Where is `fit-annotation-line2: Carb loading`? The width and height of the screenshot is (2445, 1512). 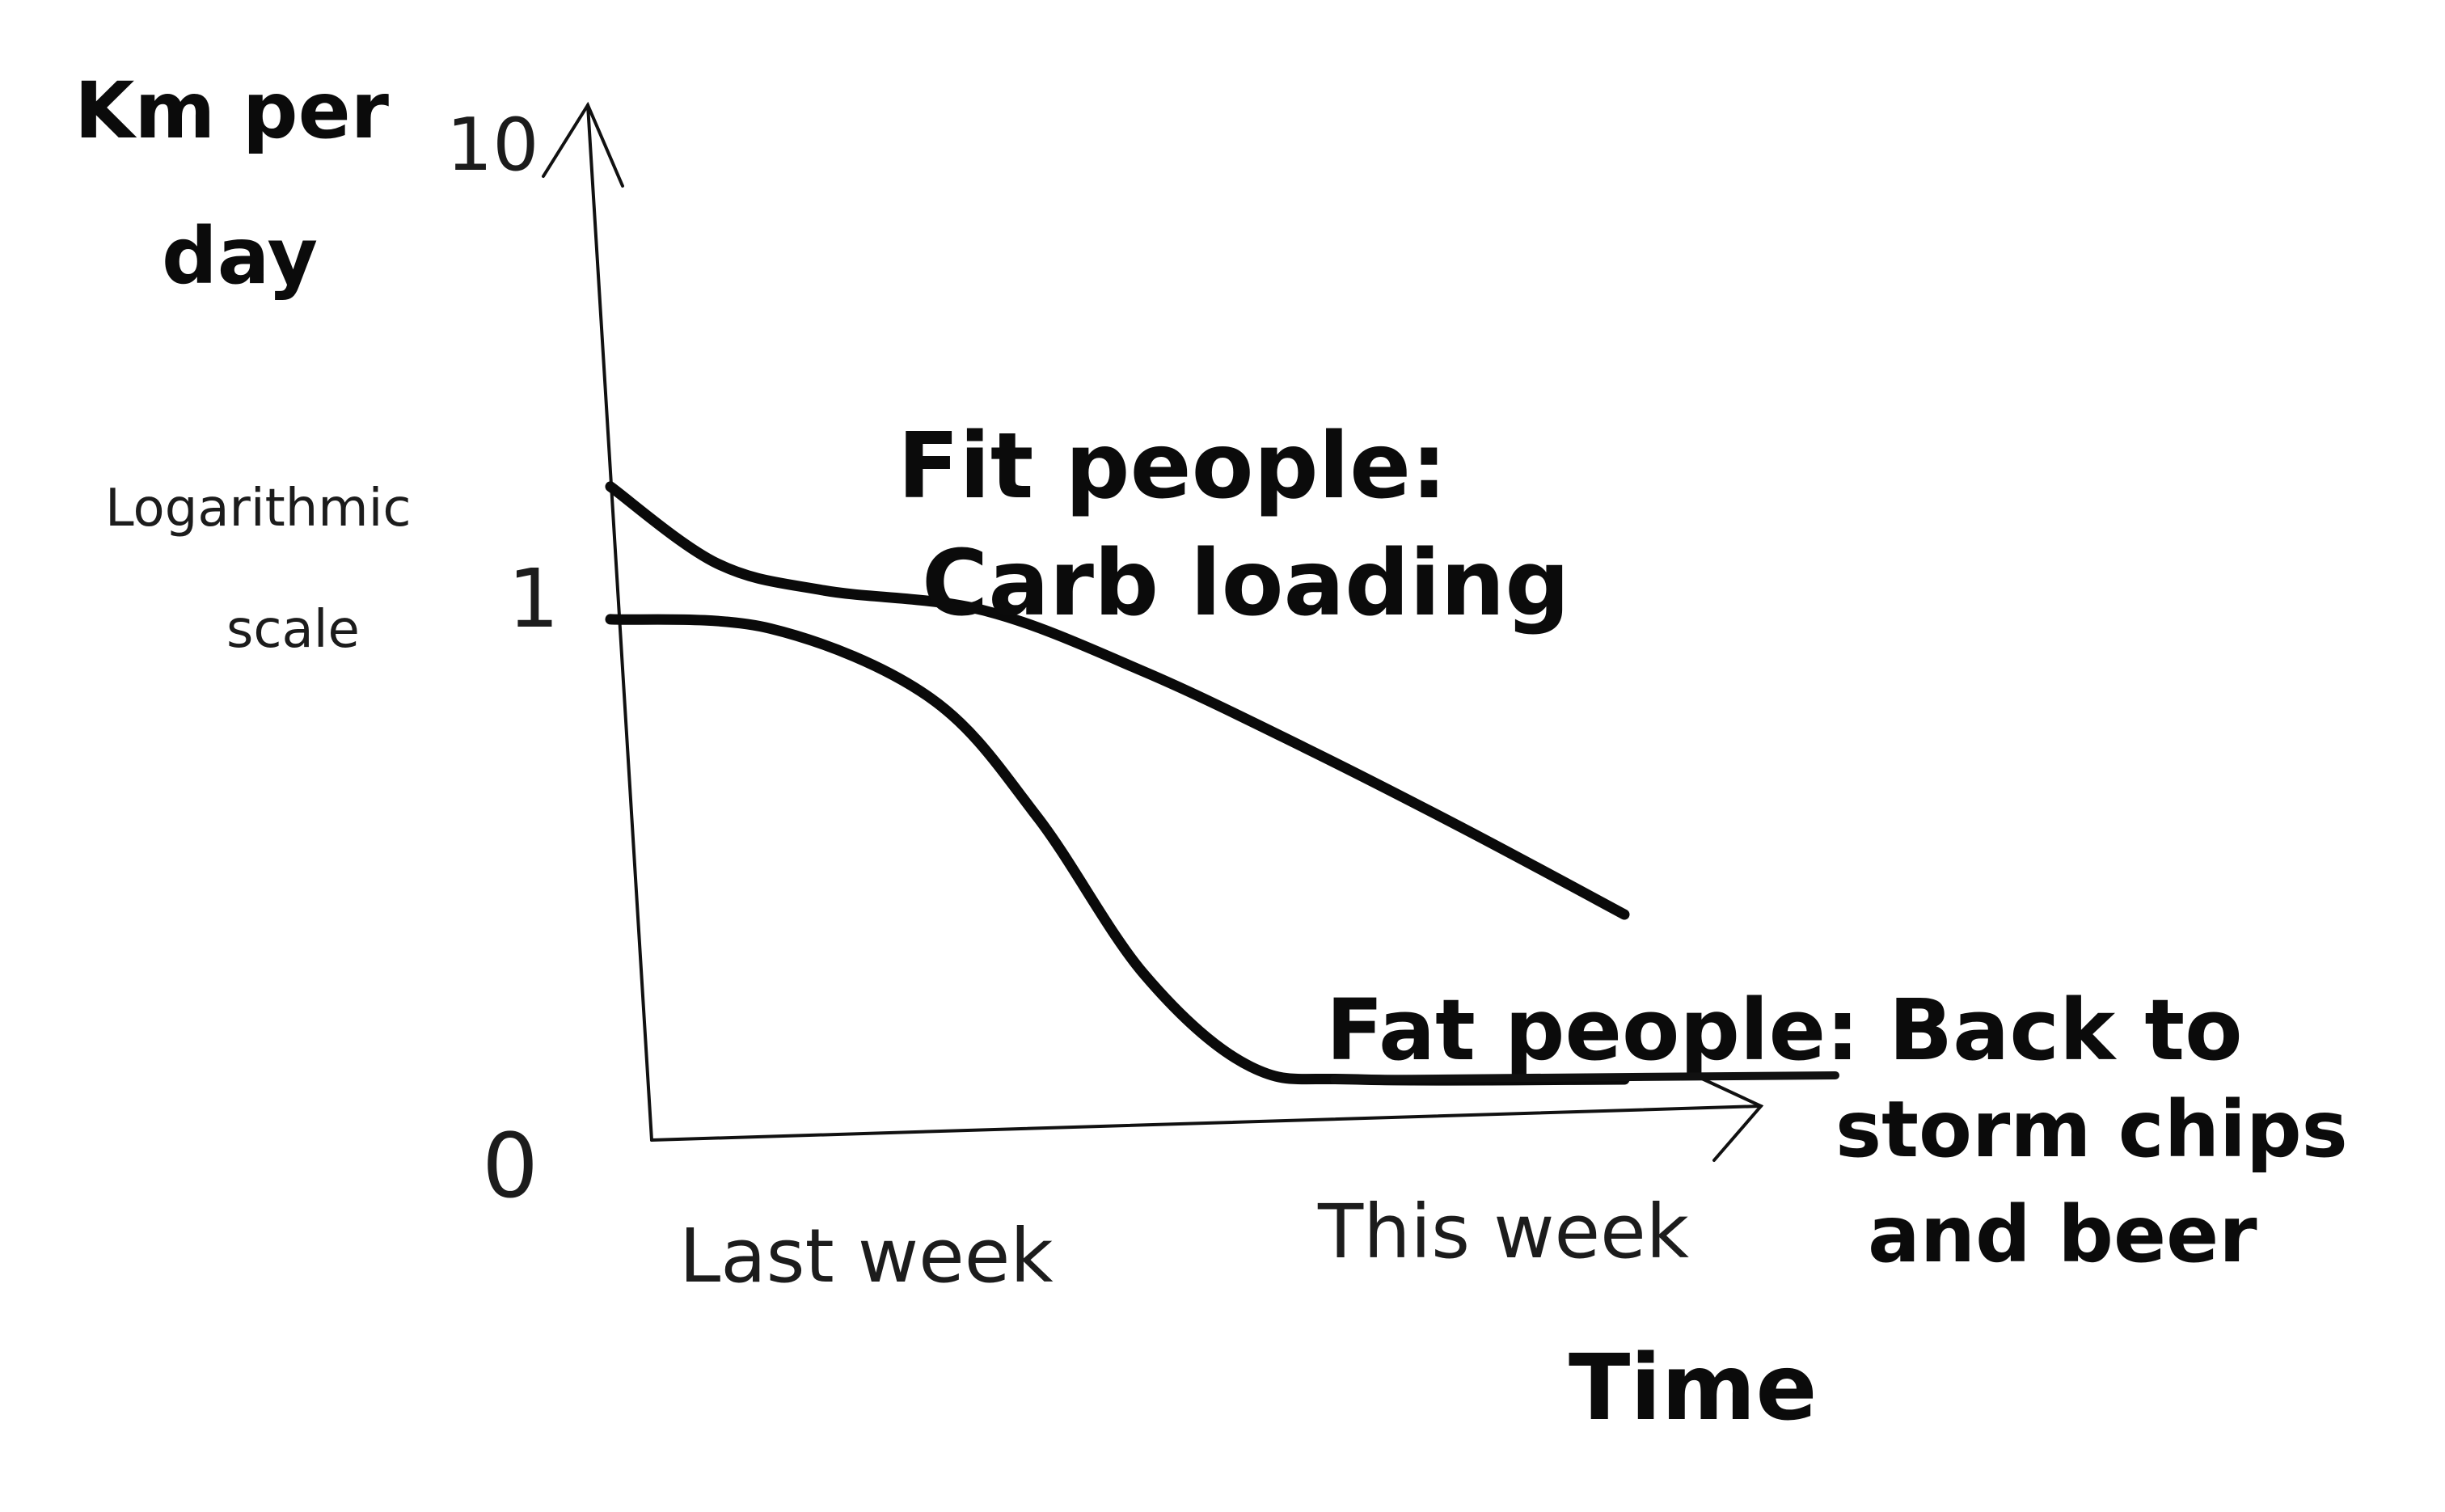 fit-annotation-line2: Carb loading is located at coordinates (1246, 583).